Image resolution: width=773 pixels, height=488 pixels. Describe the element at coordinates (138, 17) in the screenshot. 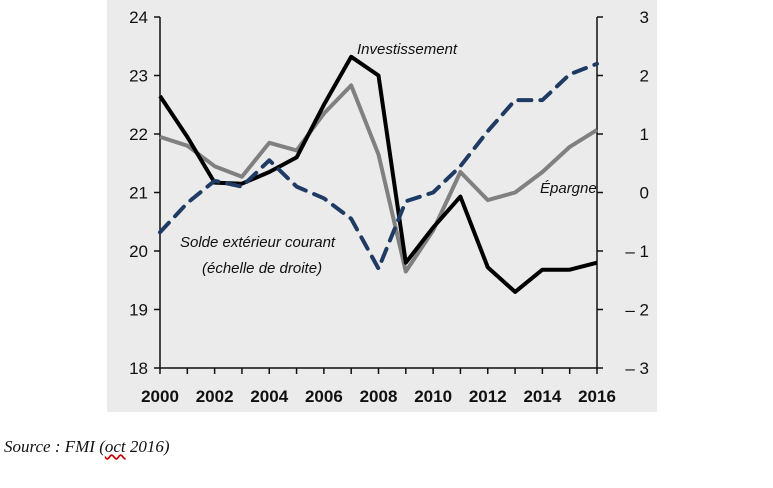

I see `left-tick-label: 24` at that location.